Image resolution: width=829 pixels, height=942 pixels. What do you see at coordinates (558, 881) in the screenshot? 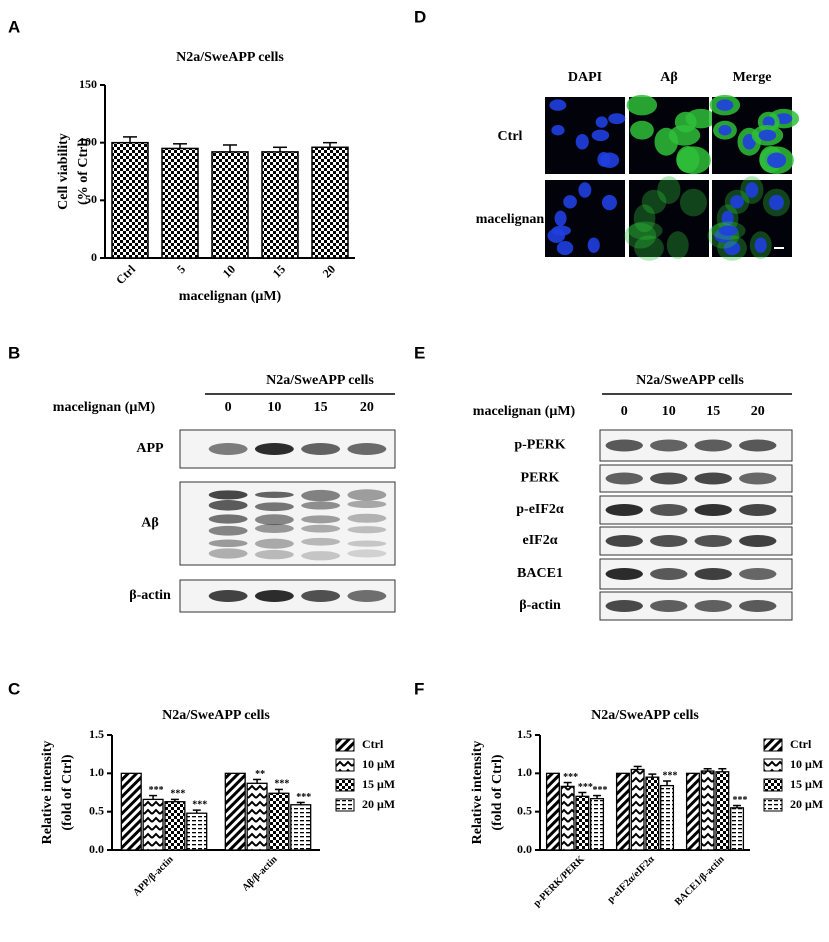
I see `x-tick-label: p-PERK/PERK` at bounding box center [558, 881].